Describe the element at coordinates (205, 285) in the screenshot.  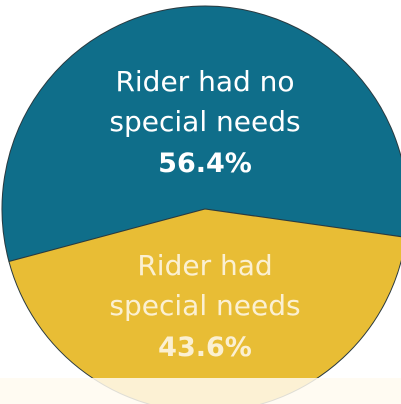
I see `category-label: Rider had special needs` at that location.